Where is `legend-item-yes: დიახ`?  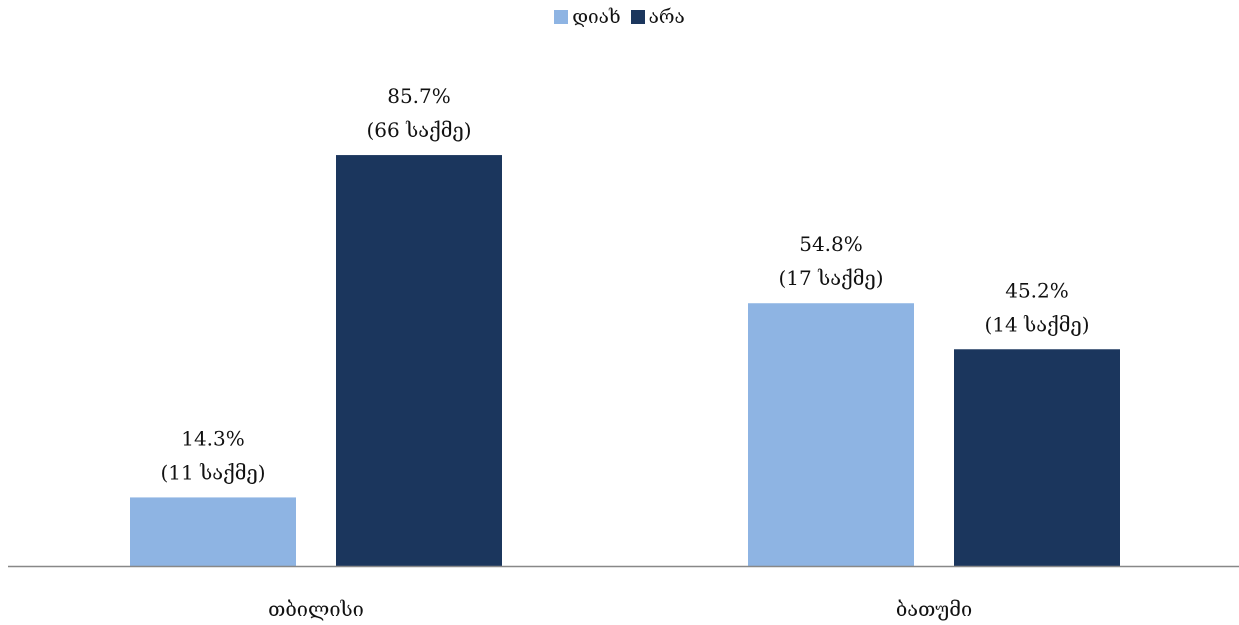
legend-item-yes: დიახ is located at coordinates (587, 17).